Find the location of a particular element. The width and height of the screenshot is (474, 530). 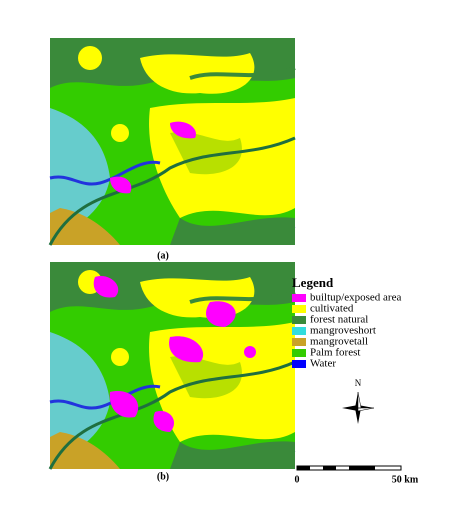

legend-label: mangrovetall is located at coordinates (339, 342).